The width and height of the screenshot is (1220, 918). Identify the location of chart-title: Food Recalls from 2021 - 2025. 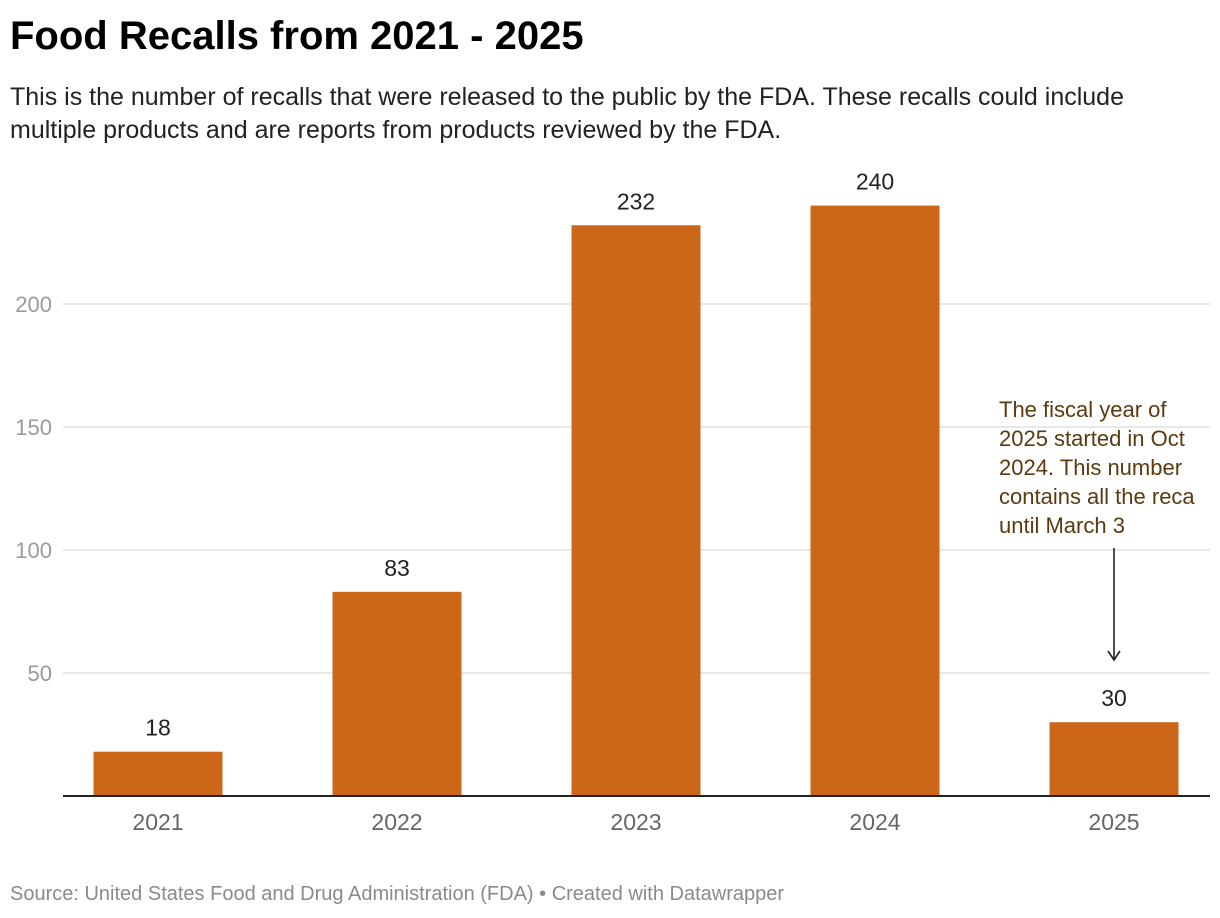
(297, 36).